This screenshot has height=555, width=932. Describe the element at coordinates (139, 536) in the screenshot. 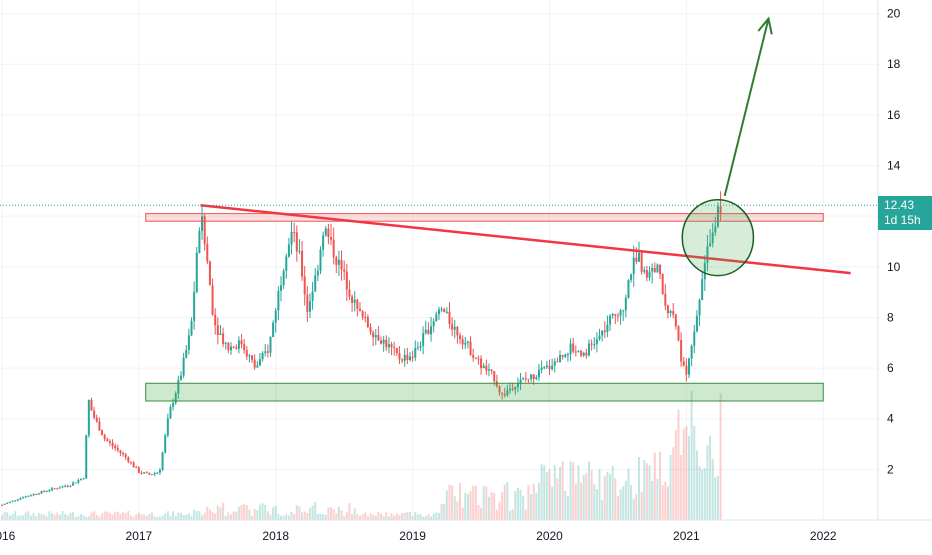

I see `x-tick-label: 2017` at that location.